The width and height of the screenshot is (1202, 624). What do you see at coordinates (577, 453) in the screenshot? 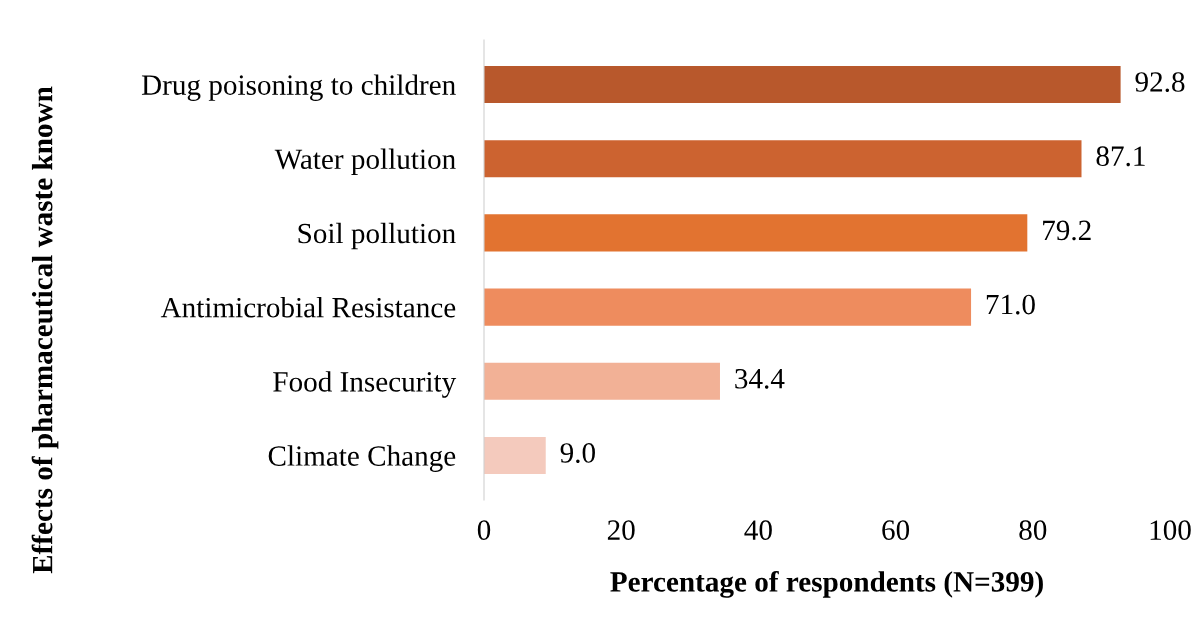
I see `data-label: 9.0` at bounding box center [577, 453].